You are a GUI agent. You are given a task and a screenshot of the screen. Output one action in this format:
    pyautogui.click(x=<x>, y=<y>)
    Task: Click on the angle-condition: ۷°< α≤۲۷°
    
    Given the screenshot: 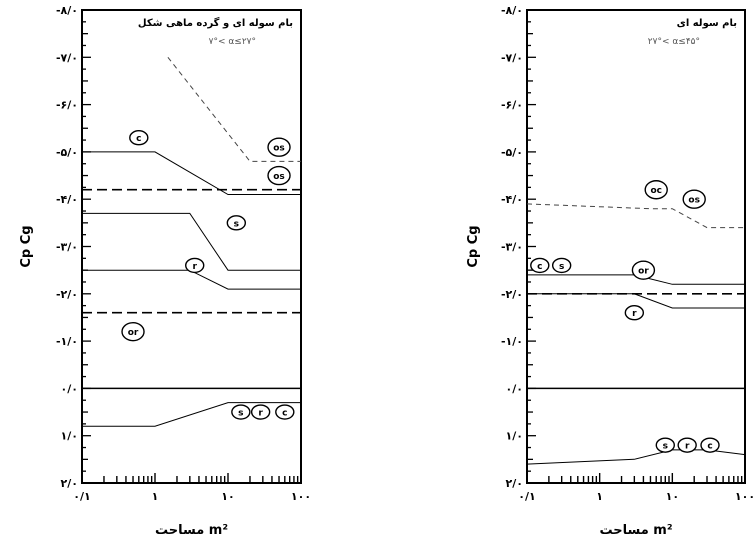 What is the action you would take?
    pyautogui.click(x=232, y=42)
    